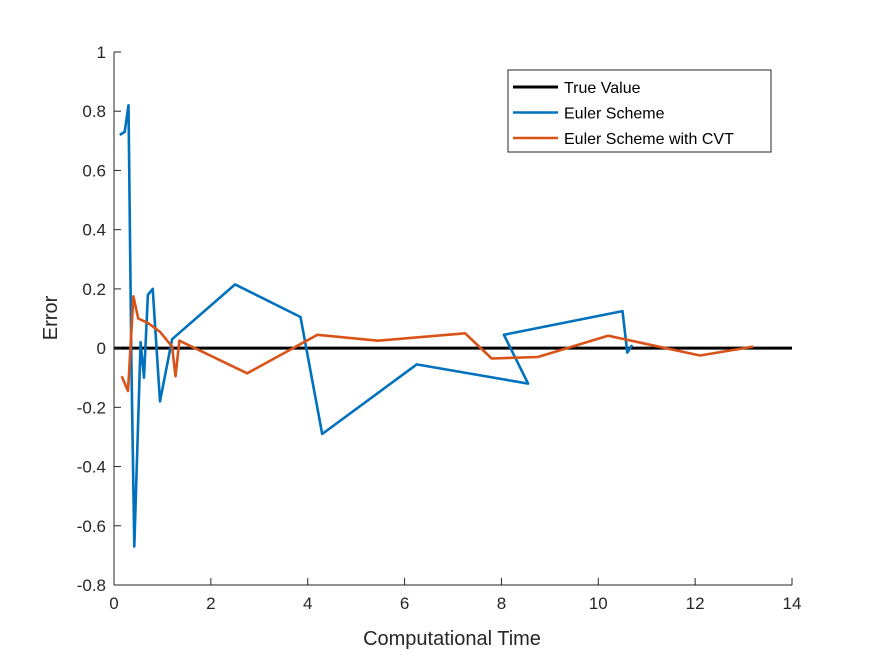 The image size is (875, 656). I want to click on y-tick-label: -0.6, so click(91, 526).